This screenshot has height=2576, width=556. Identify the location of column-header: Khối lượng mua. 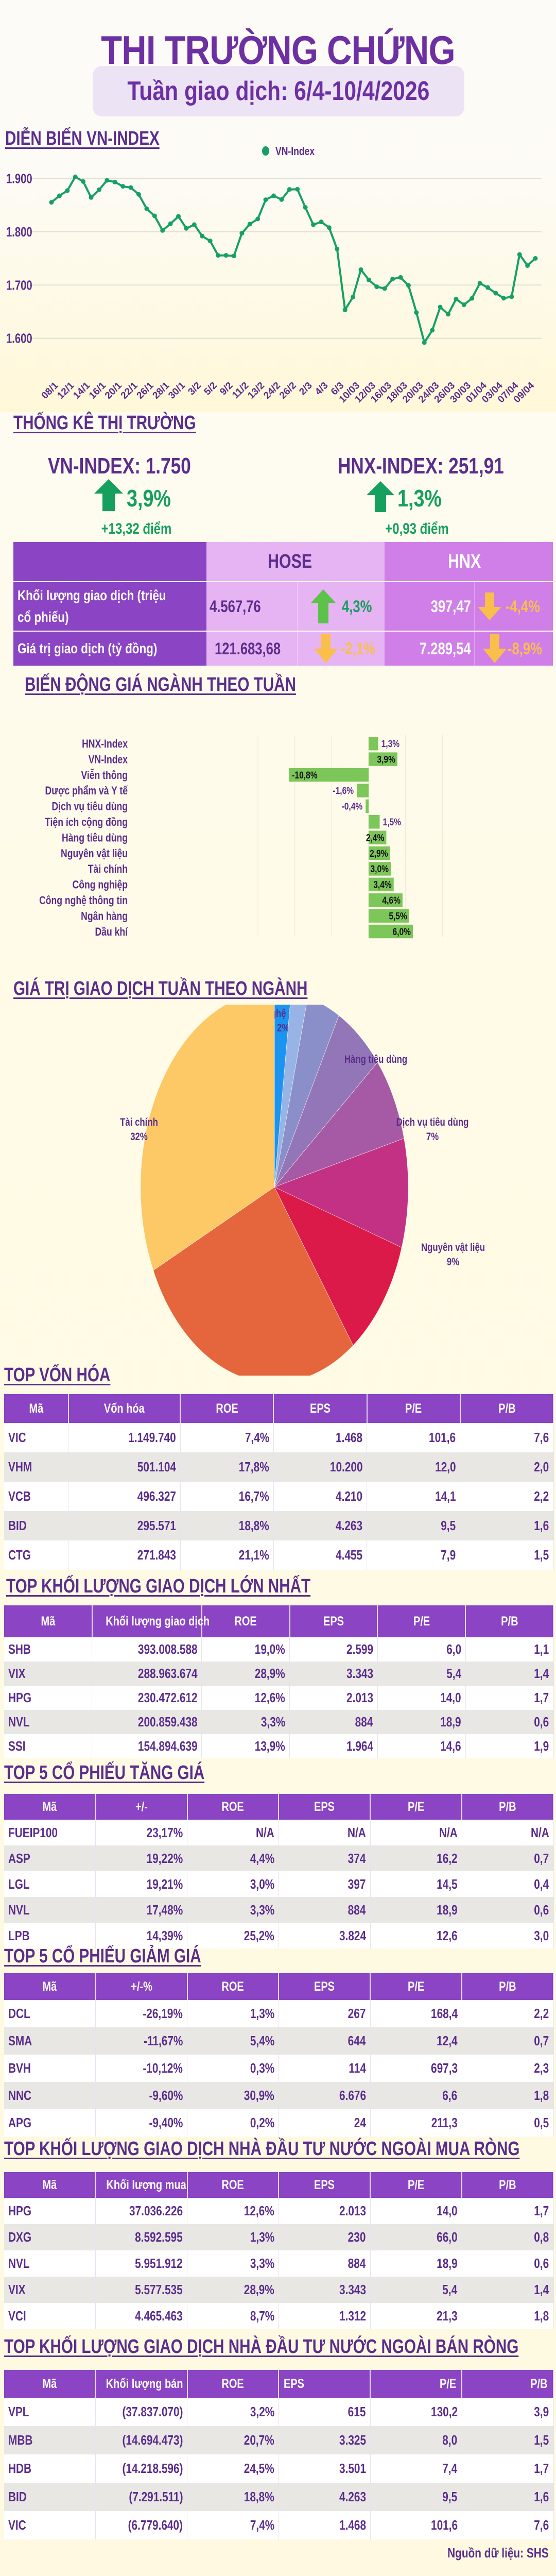
(141, 2185).